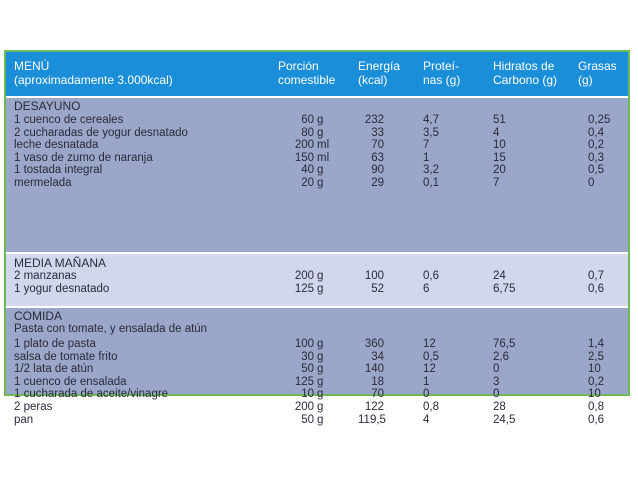 The height and width of the screenshot is (479, 638). I want to click on carbs-value: 10, so click(499, 145).